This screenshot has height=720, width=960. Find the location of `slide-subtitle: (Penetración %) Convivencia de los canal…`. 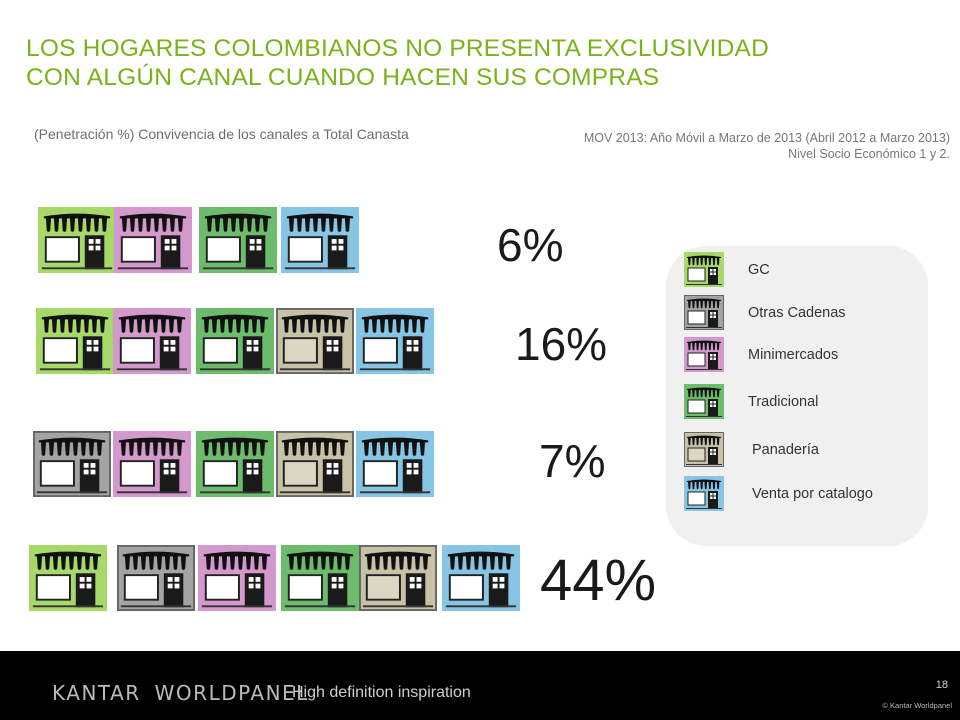

slide-subtitle: (Penetración %) Convivencia de los canal… is located at coordinates (221, 134).